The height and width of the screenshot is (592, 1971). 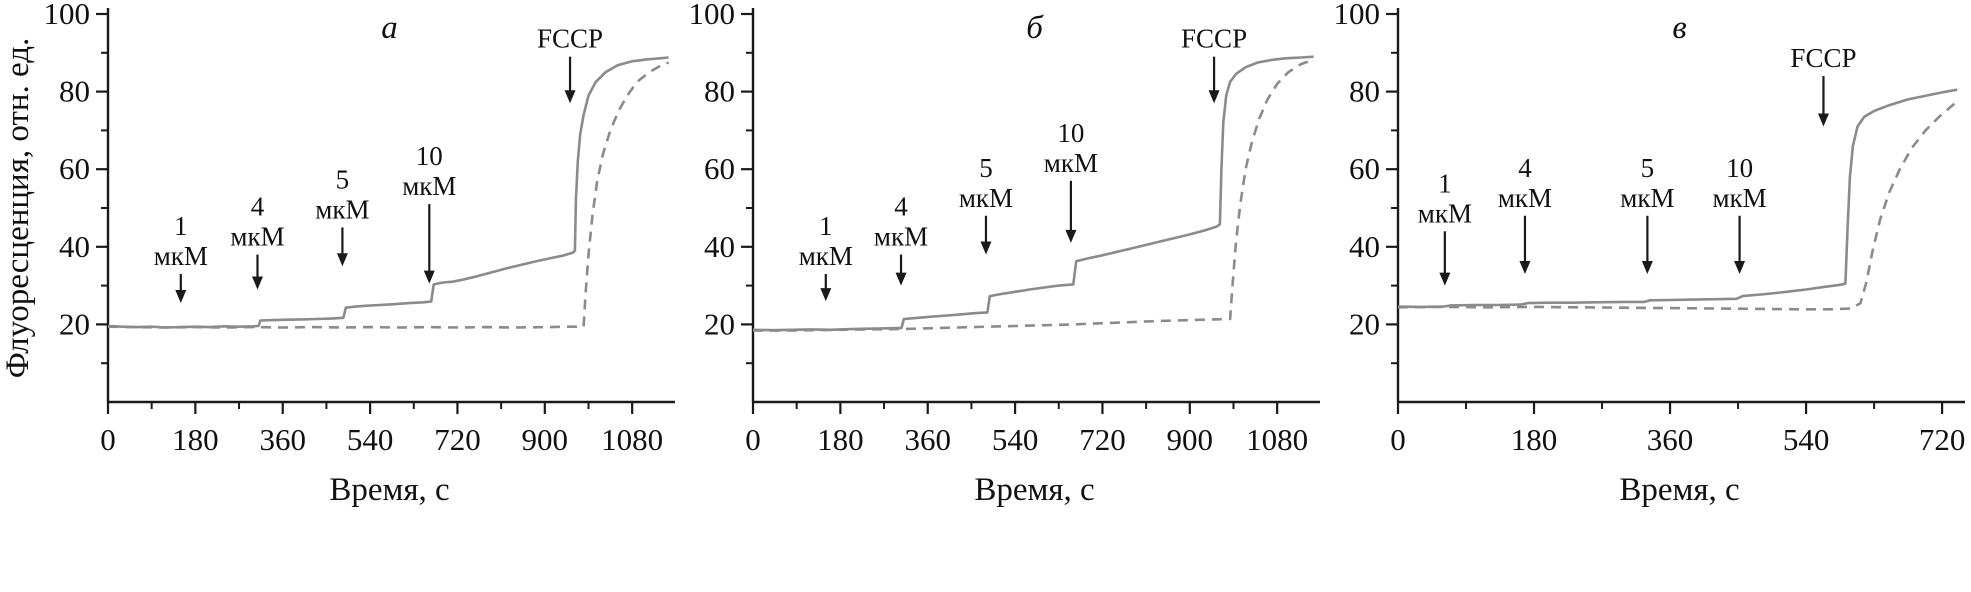 What do you see at coordinates (389, 28) in the screenshot?
I see `panel-title: а` at bounding box center [389, 28].